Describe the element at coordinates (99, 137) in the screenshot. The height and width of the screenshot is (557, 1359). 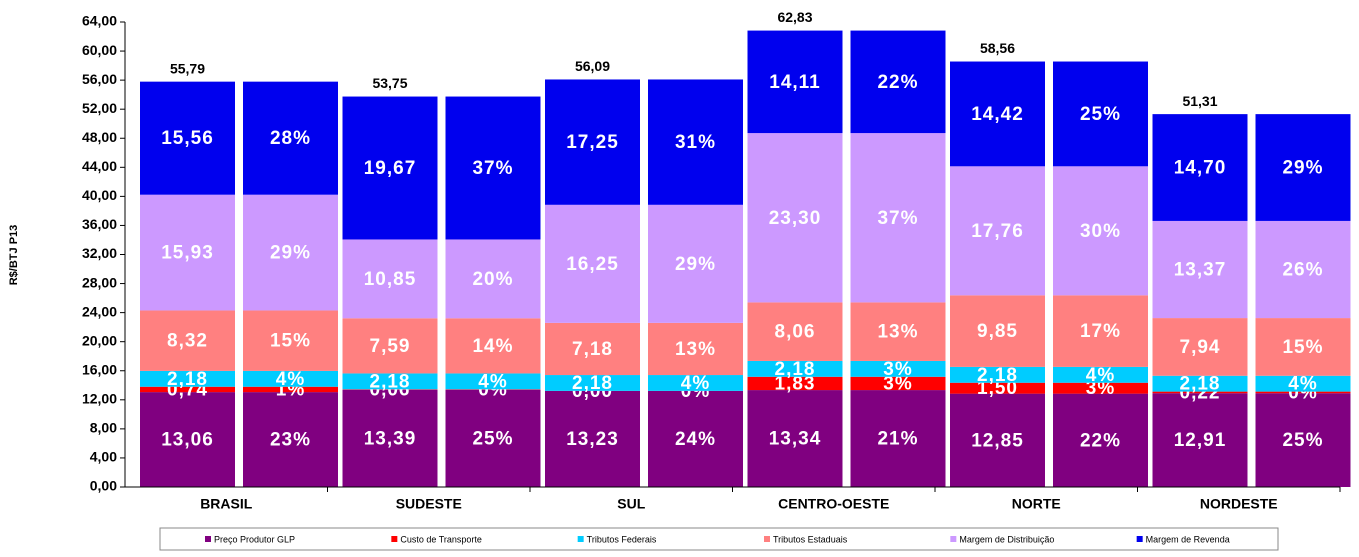
I see `y-tick-label: 48,00` at that location.